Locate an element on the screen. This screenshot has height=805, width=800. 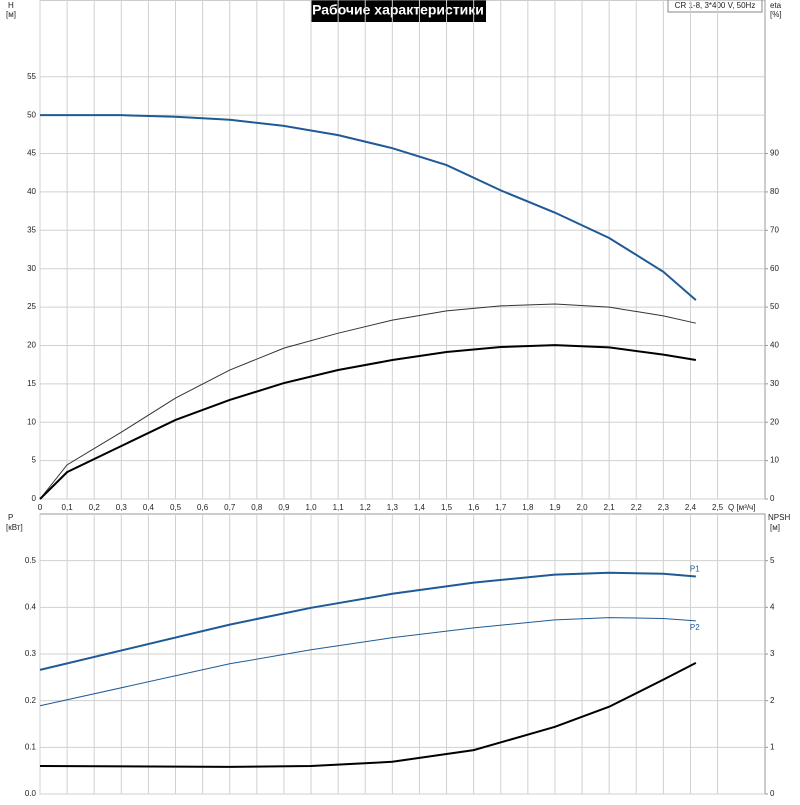
x-tick-label: 0 is located at coordinates (40, 507).